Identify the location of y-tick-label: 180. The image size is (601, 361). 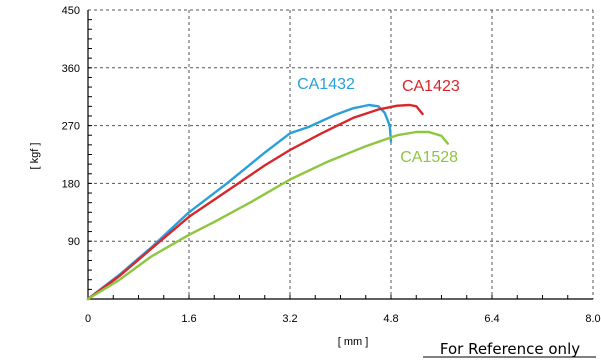
(71, 184).